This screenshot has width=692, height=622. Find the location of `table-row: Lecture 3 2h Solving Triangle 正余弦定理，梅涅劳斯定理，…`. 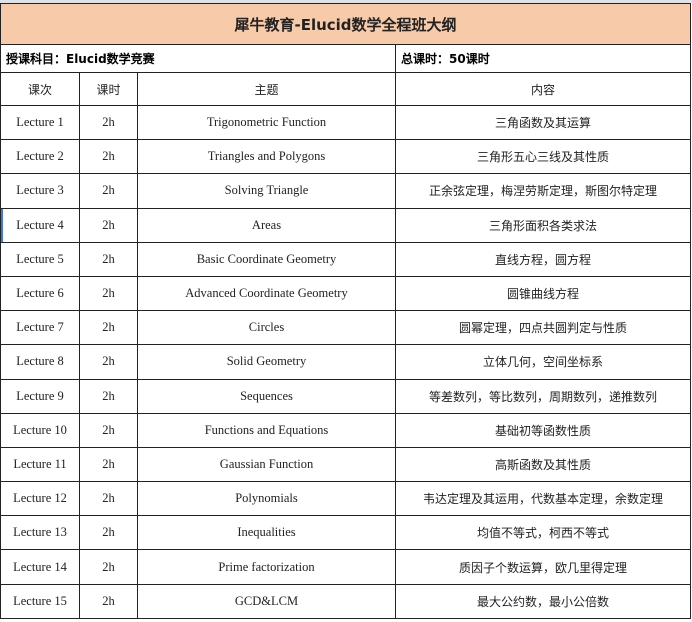

table-row: Lecture 3 2h Solving Triangle 正余弦定理，梅涅劳斯定理，… is located at coordinates (346, 191).